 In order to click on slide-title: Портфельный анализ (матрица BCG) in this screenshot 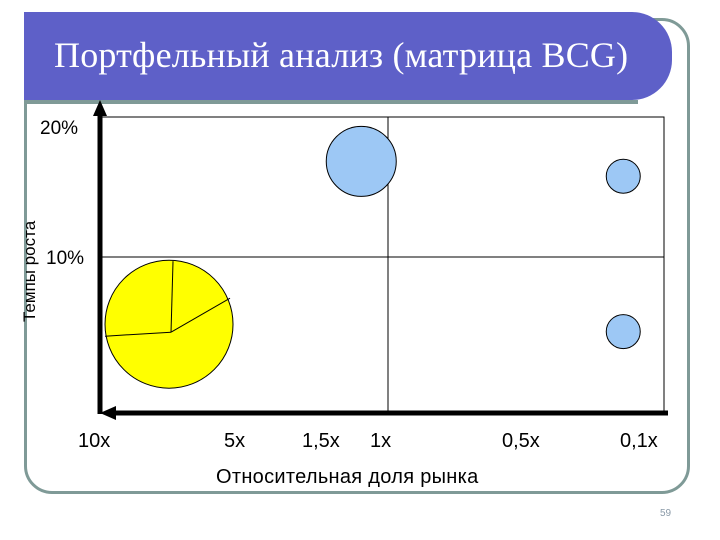, I will do `click(341, 55)`.